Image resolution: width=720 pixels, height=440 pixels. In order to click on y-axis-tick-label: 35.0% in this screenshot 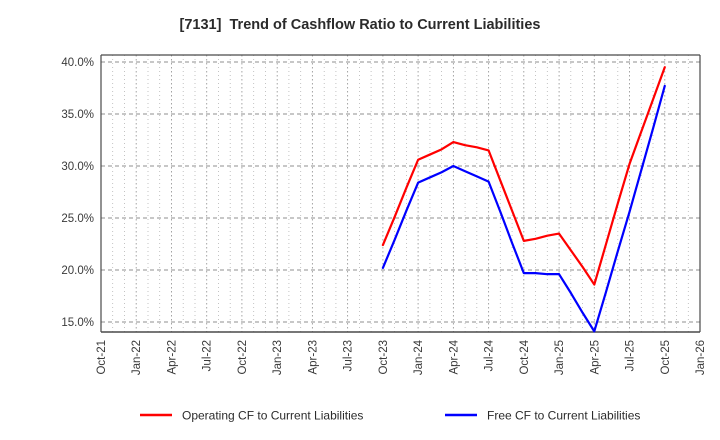, I will do `click(77, 115)`.